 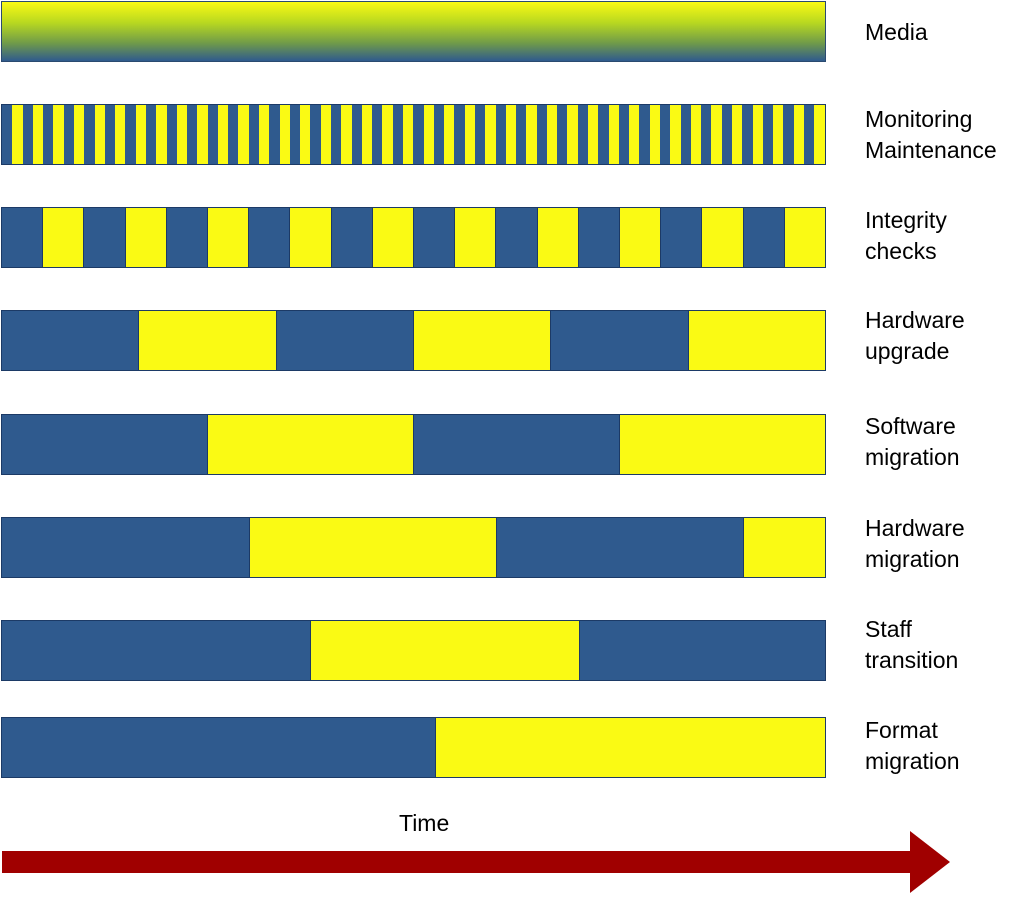 I want to click on software-migration-label-line-1: Software, so click(x=910, y=426).